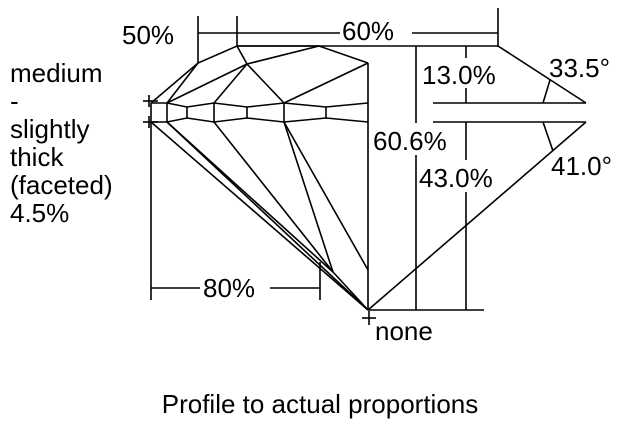  I want to click on girdle-label-line: (faceted), so click(61, 185).